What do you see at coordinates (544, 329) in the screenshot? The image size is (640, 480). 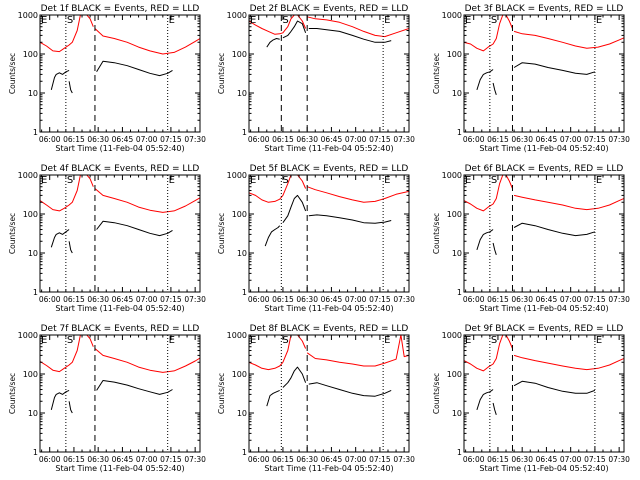 I see `panel-title: Det 9f BLACK = Events, RED = LLD` at bounding box center [544, 329].